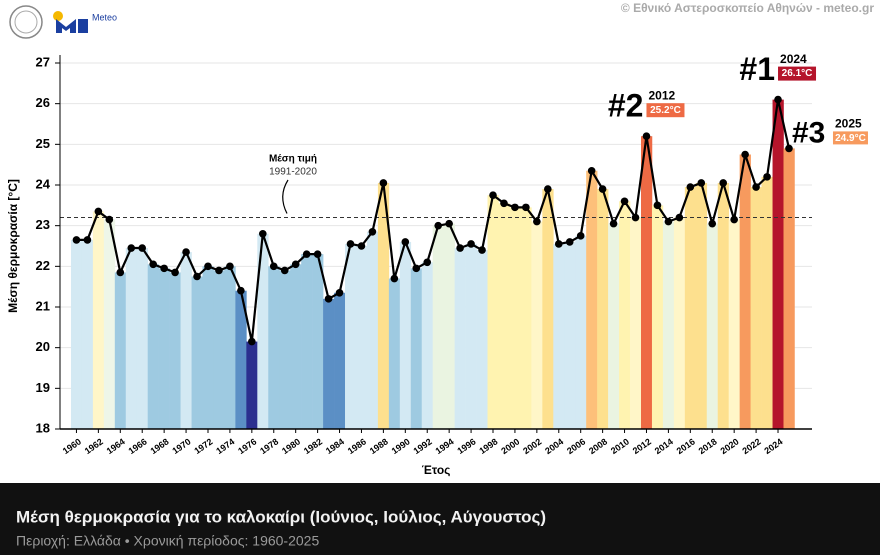 The height and width of the screenshot is (560, 880). Describe the element at coordinates (43, 427) in the screenshot. I see `y-tick-label: 18` at that location.